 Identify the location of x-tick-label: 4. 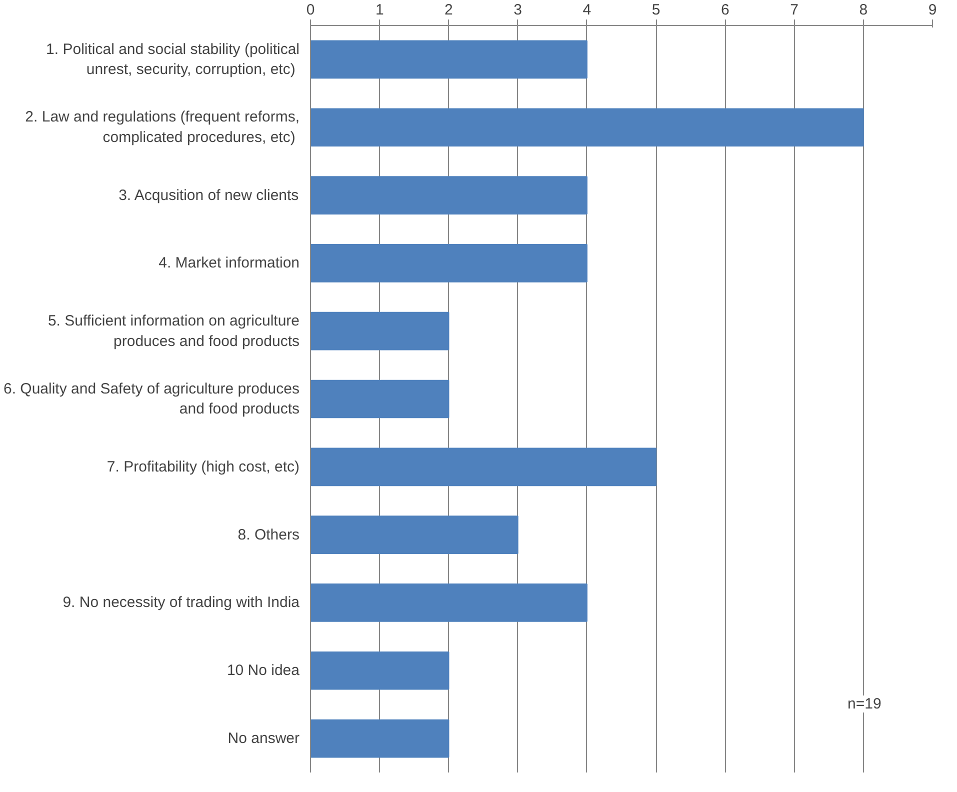
(587, 10).